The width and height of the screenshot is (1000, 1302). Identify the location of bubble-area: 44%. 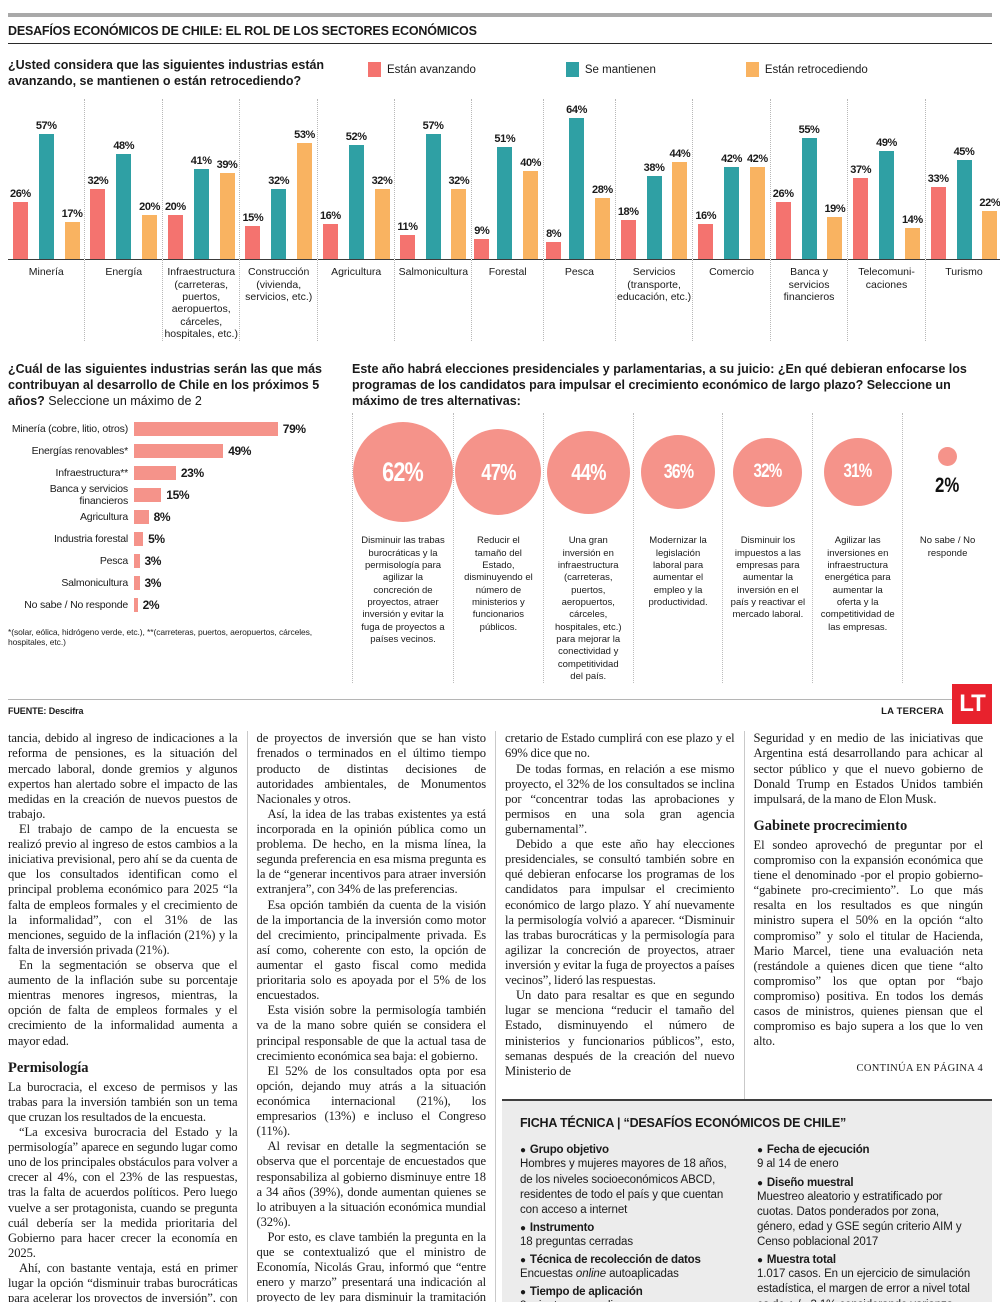
(588, 472).